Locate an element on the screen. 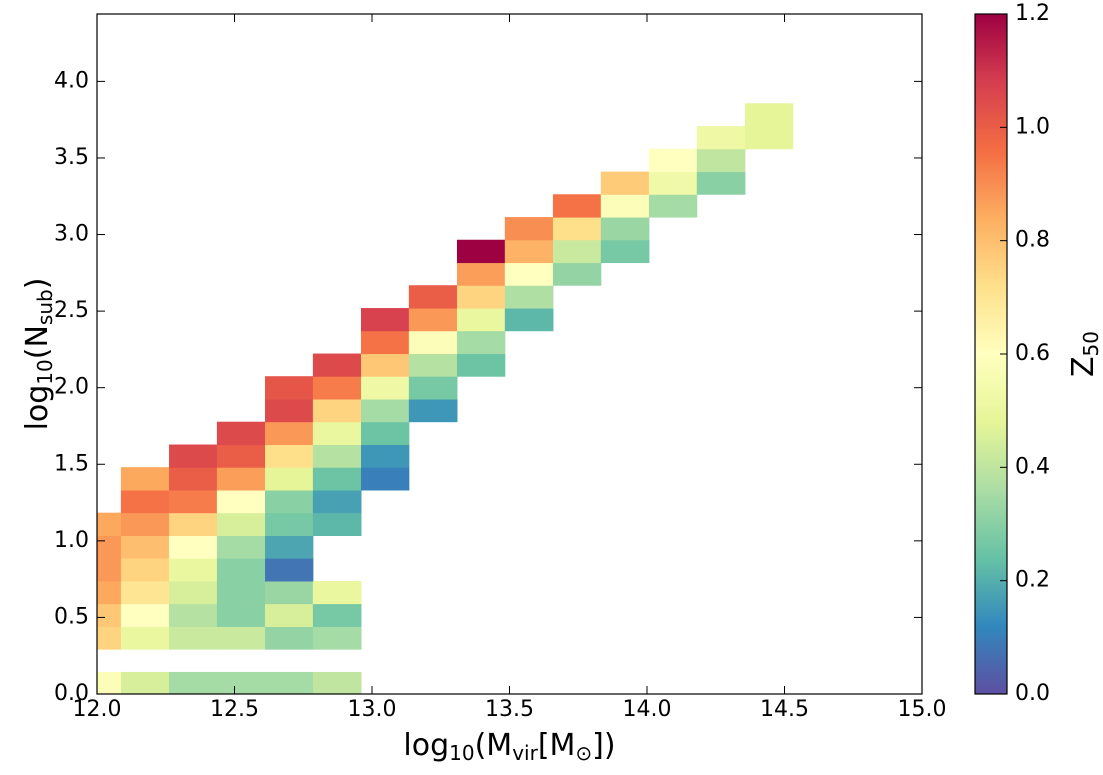 The image size is (1103, 775). x-tick-label: 12.0 is located at coordinates (97, 709).